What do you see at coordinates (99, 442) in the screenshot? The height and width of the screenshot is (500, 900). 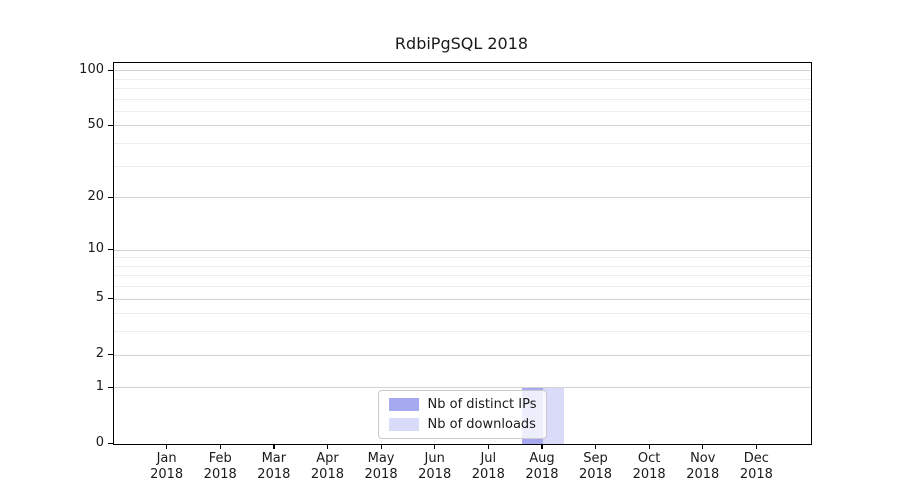 I see `y-tick-label: 0` at bounding box center [99, 442].